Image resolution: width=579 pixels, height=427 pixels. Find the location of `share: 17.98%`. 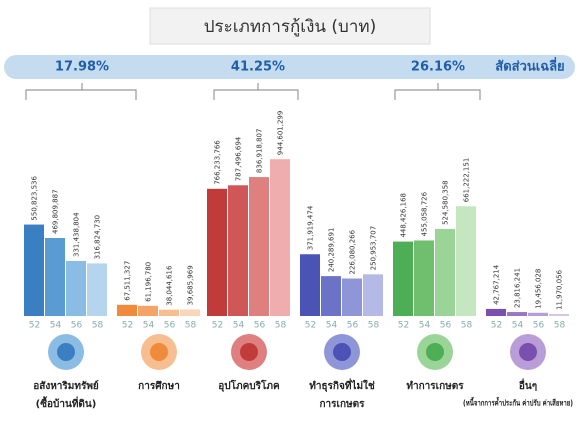

share: 17.98% is located at coordinates (82, 67).